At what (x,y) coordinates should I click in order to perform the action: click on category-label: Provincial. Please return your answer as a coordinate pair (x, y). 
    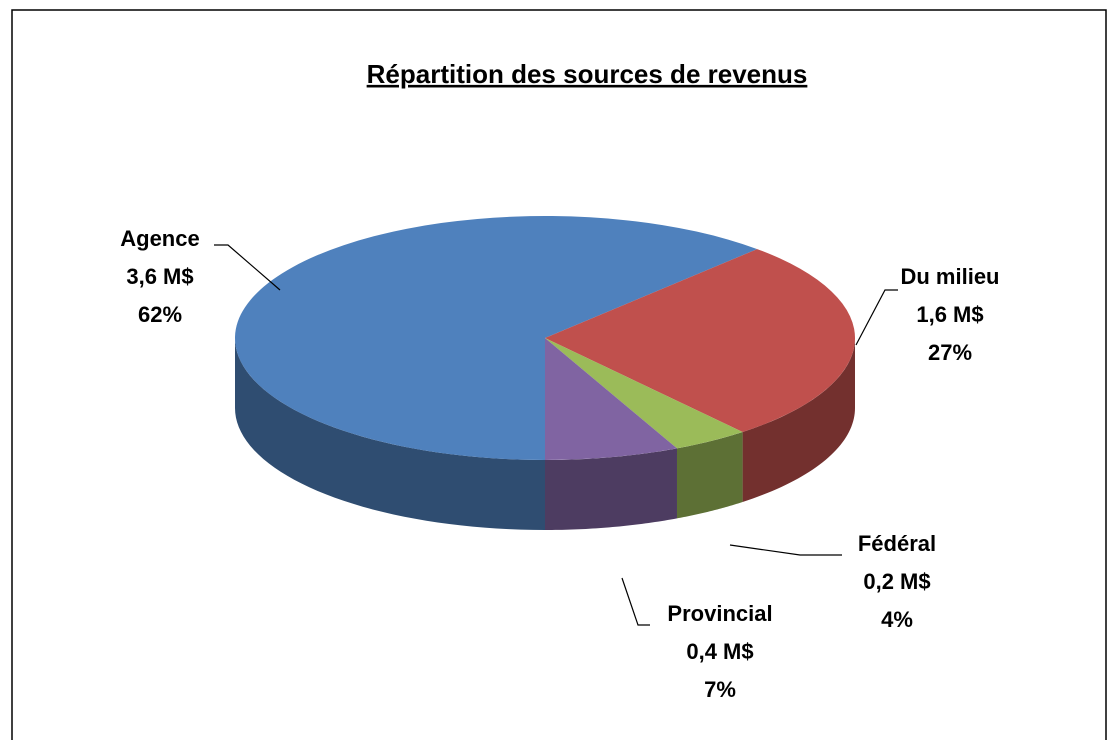
    Looking at the image, I should click on (719, 613).